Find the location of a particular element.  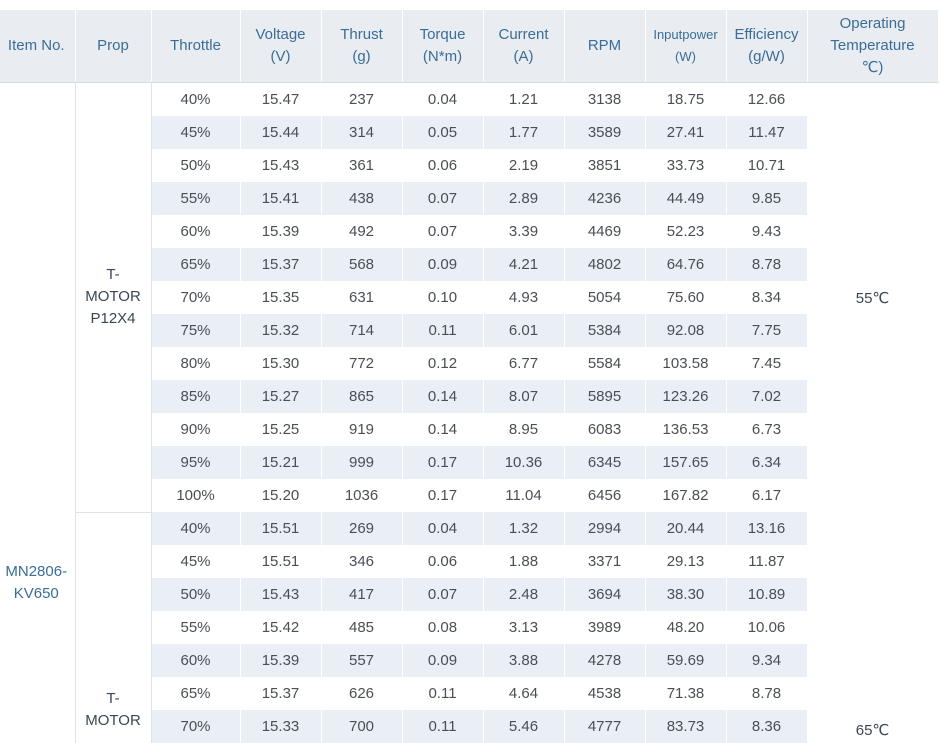

voltage-cell: 15.35 is located at coordinates (281, 297).